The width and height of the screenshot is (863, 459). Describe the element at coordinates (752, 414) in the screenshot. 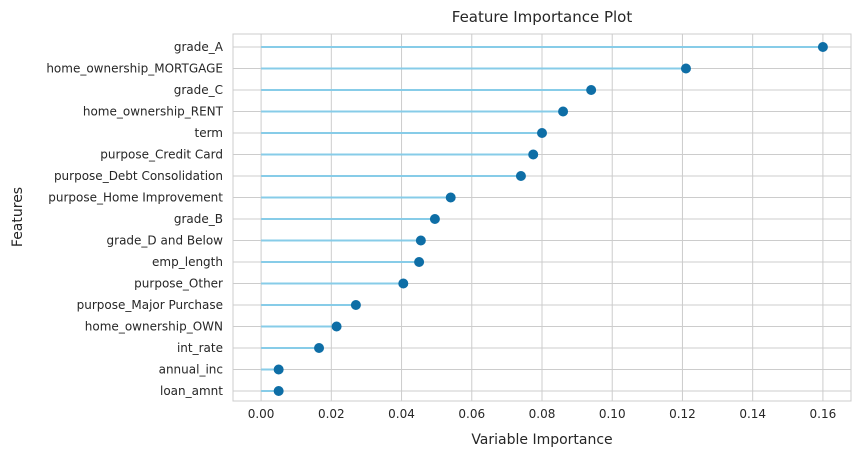

I see `x-tick-label: 0.14` at that location.